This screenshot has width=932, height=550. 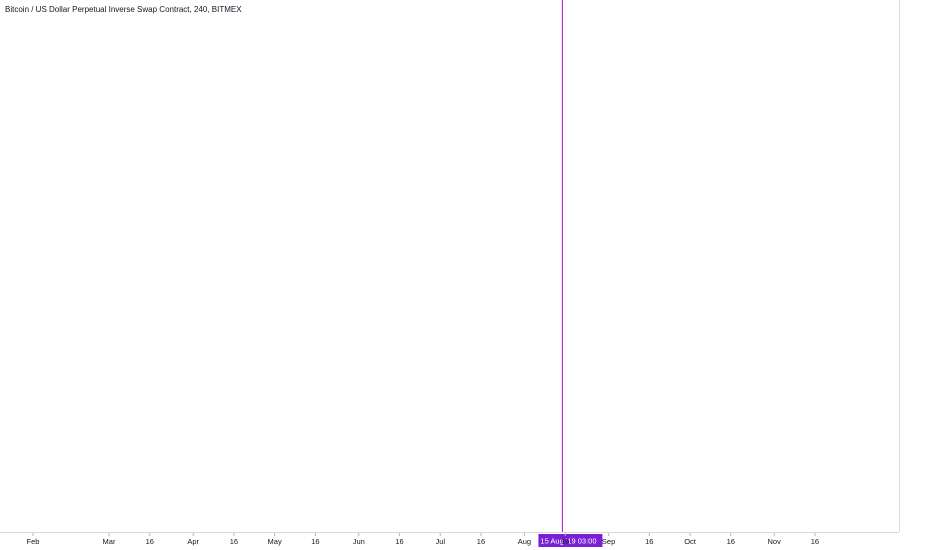 What do you see at coordinates (275, 541) in the screenshot?
I see `time-tick-label: May` at bounding box center [275, 541].